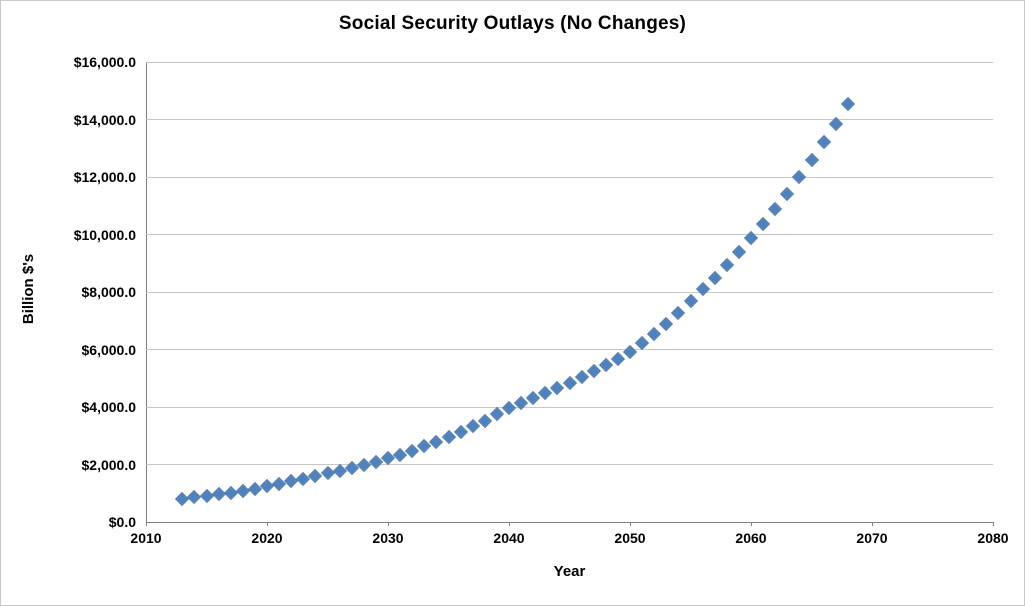 The width and height of the screenshot is (1025, 606). I want to click on y-tick-label: $2,000.0, so click(109, 464).